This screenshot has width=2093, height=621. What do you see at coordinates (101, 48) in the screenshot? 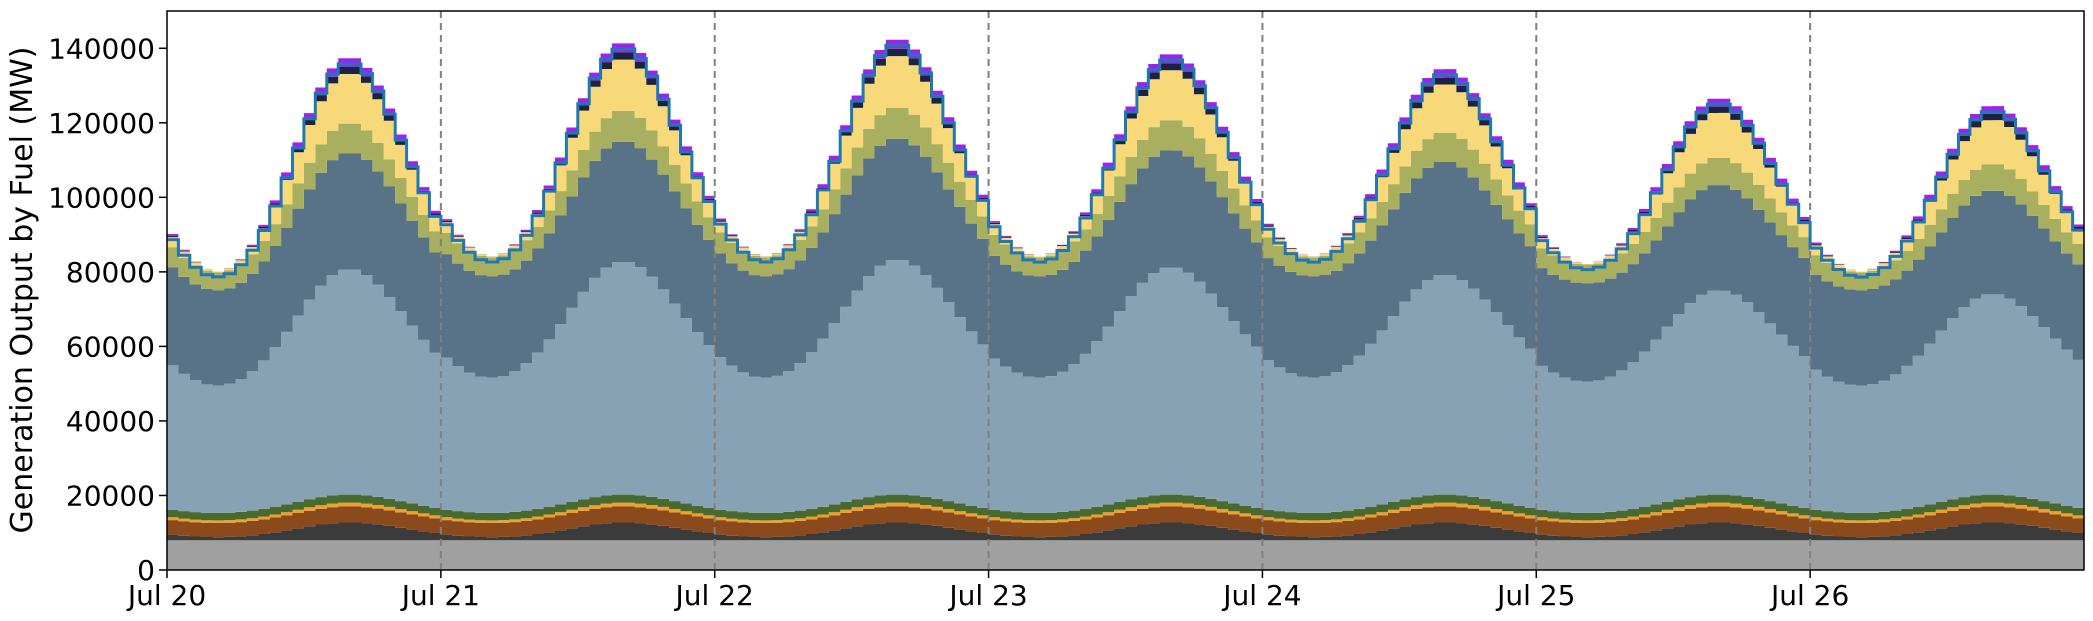
I see `y-tick-label: 140000` at bounding box center [101, 48].